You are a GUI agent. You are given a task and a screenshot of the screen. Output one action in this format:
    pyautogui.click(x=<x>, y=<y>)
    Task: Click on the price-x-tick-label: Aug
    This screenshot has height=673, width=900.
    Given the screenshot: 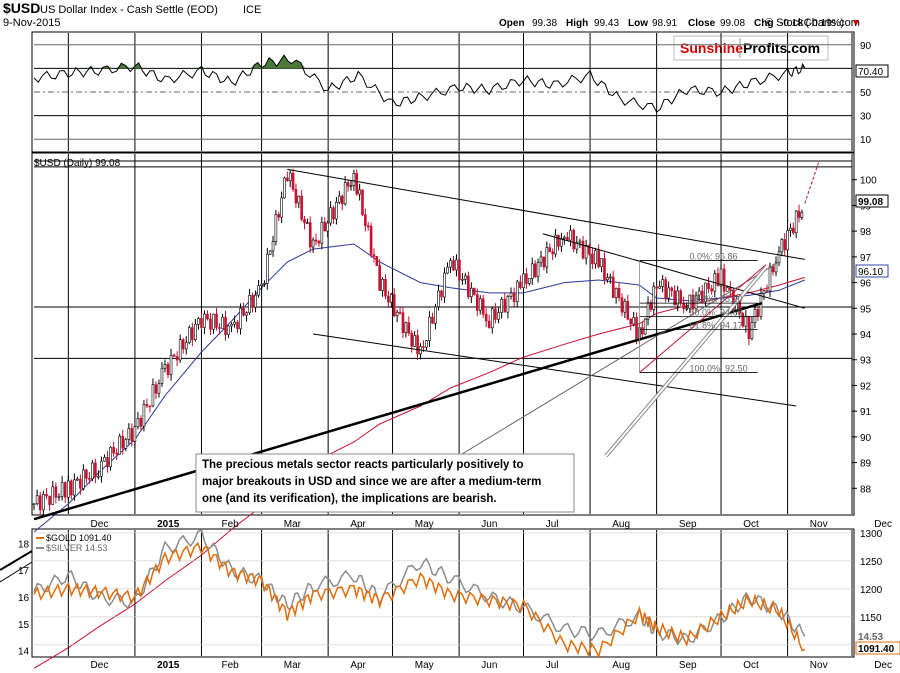 What is the action you would take?
    pyautogui.click(x=621, y=524)
    